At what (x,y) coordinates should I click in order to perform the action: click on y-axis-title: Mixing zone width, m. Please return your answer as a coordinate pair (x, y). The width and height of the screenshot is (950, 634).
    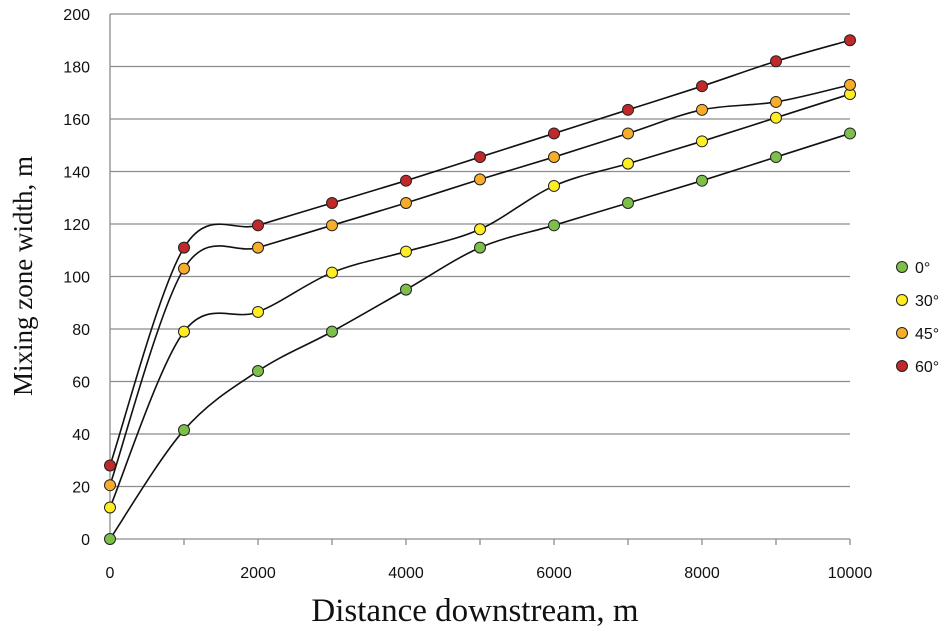
    Looking at the image, I should click on (23, 276).